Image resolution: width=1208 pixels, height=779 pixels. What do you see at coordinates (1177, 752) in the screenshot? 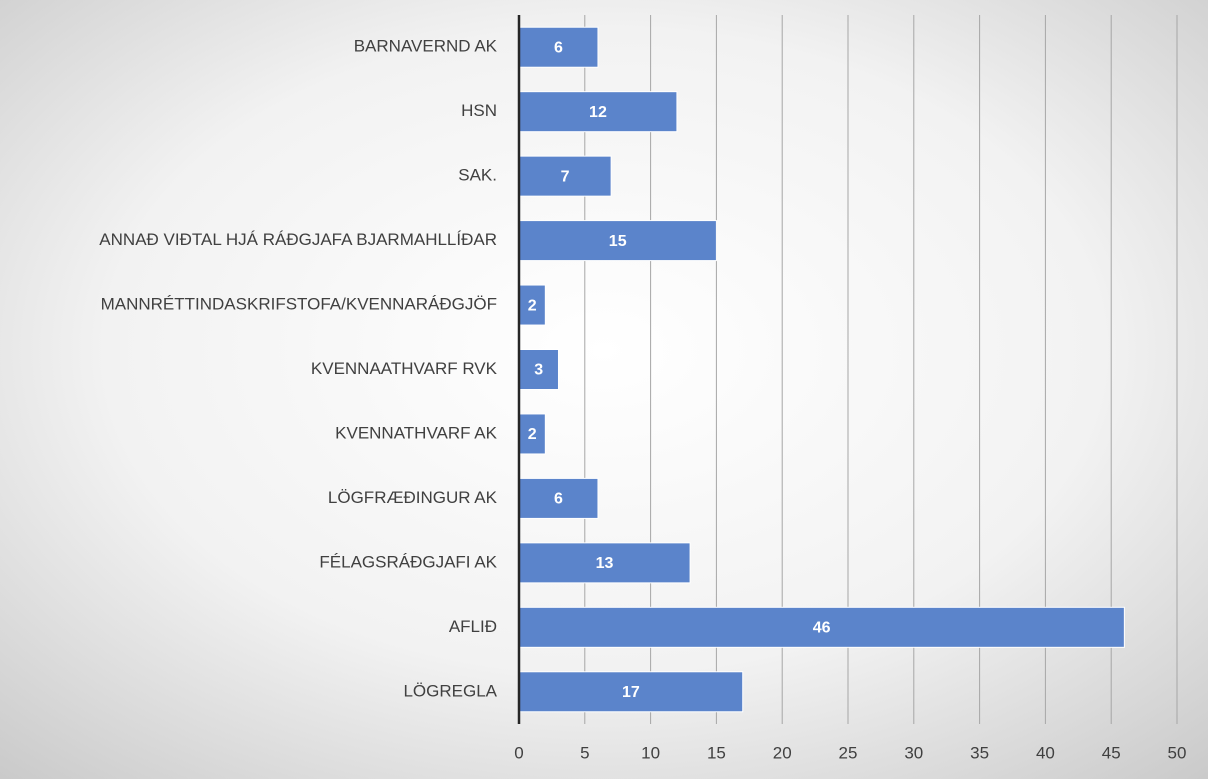
I see `x-tick-label: 50` at bounding box center [1177, 752].